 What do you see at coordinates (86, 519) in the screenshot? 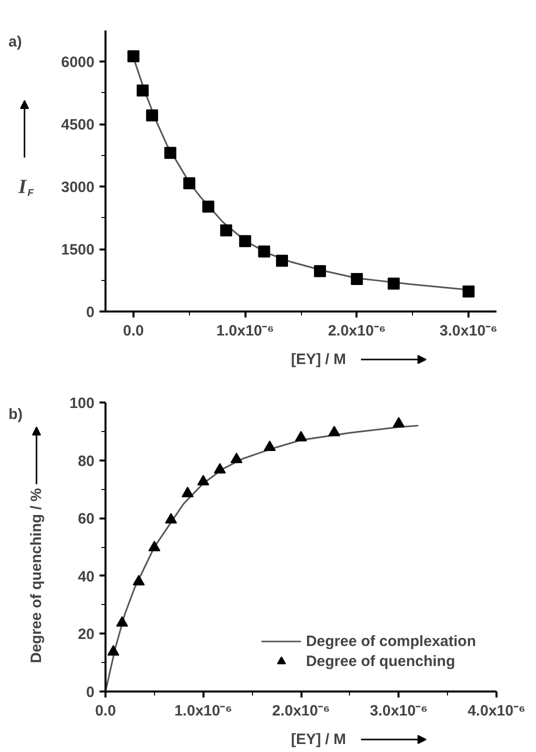
I see `y-tick-label: 60` at bounding box center [86, 519].